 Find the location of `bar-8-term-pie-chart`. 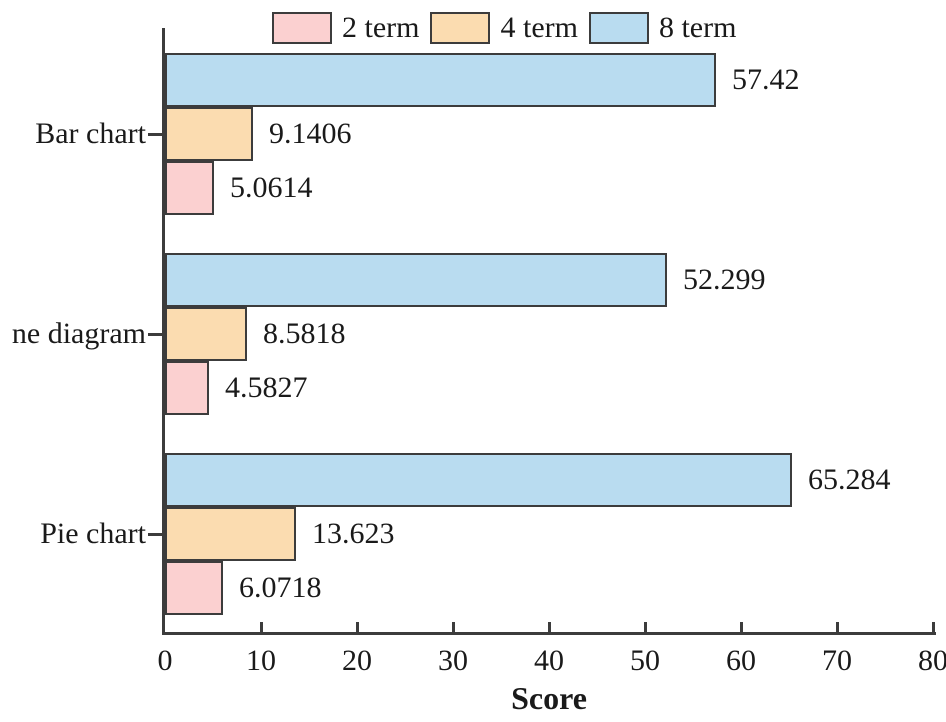

bar-8-term-pie-chart is located at coordinates (478, 480).